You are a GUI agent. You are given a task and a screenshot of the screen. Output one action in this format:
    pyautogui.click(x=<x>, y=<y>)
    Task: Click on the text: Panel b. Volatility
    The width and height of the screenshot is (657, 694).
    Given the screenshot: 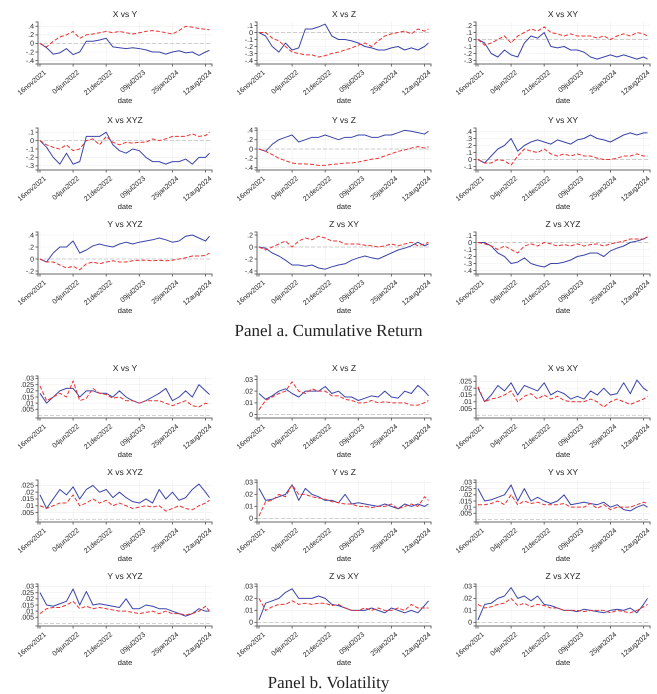 What is the action you would take?
    pyautogui.click(x=329, y=682)
    